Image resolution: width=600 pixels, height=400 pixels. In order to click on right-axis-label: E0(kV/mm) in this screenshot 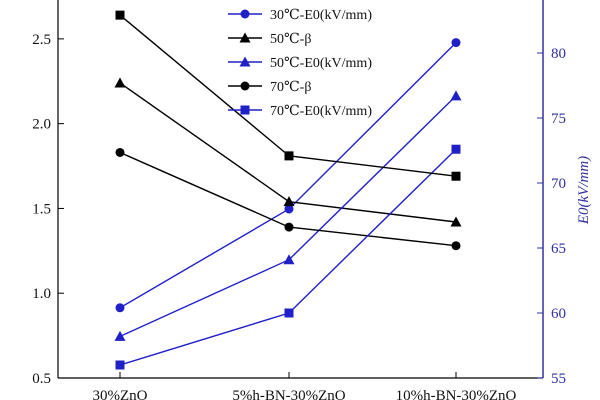, I will do `click(584, 190)`.